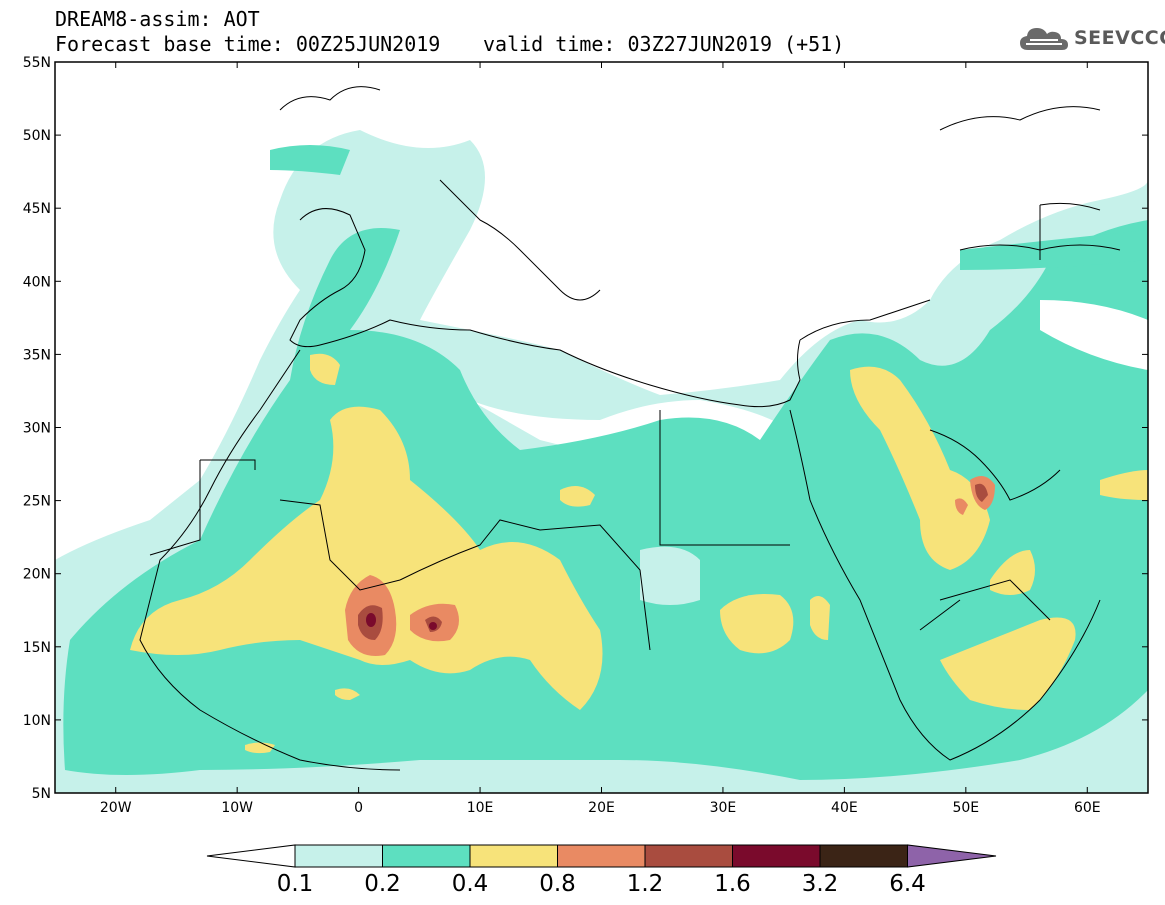 The image size is (1165, 905). What do you see at coordinates (844, 808) in the screenshot?
I see `lon-tick-label: 40E` at bounding box center [844, 808].